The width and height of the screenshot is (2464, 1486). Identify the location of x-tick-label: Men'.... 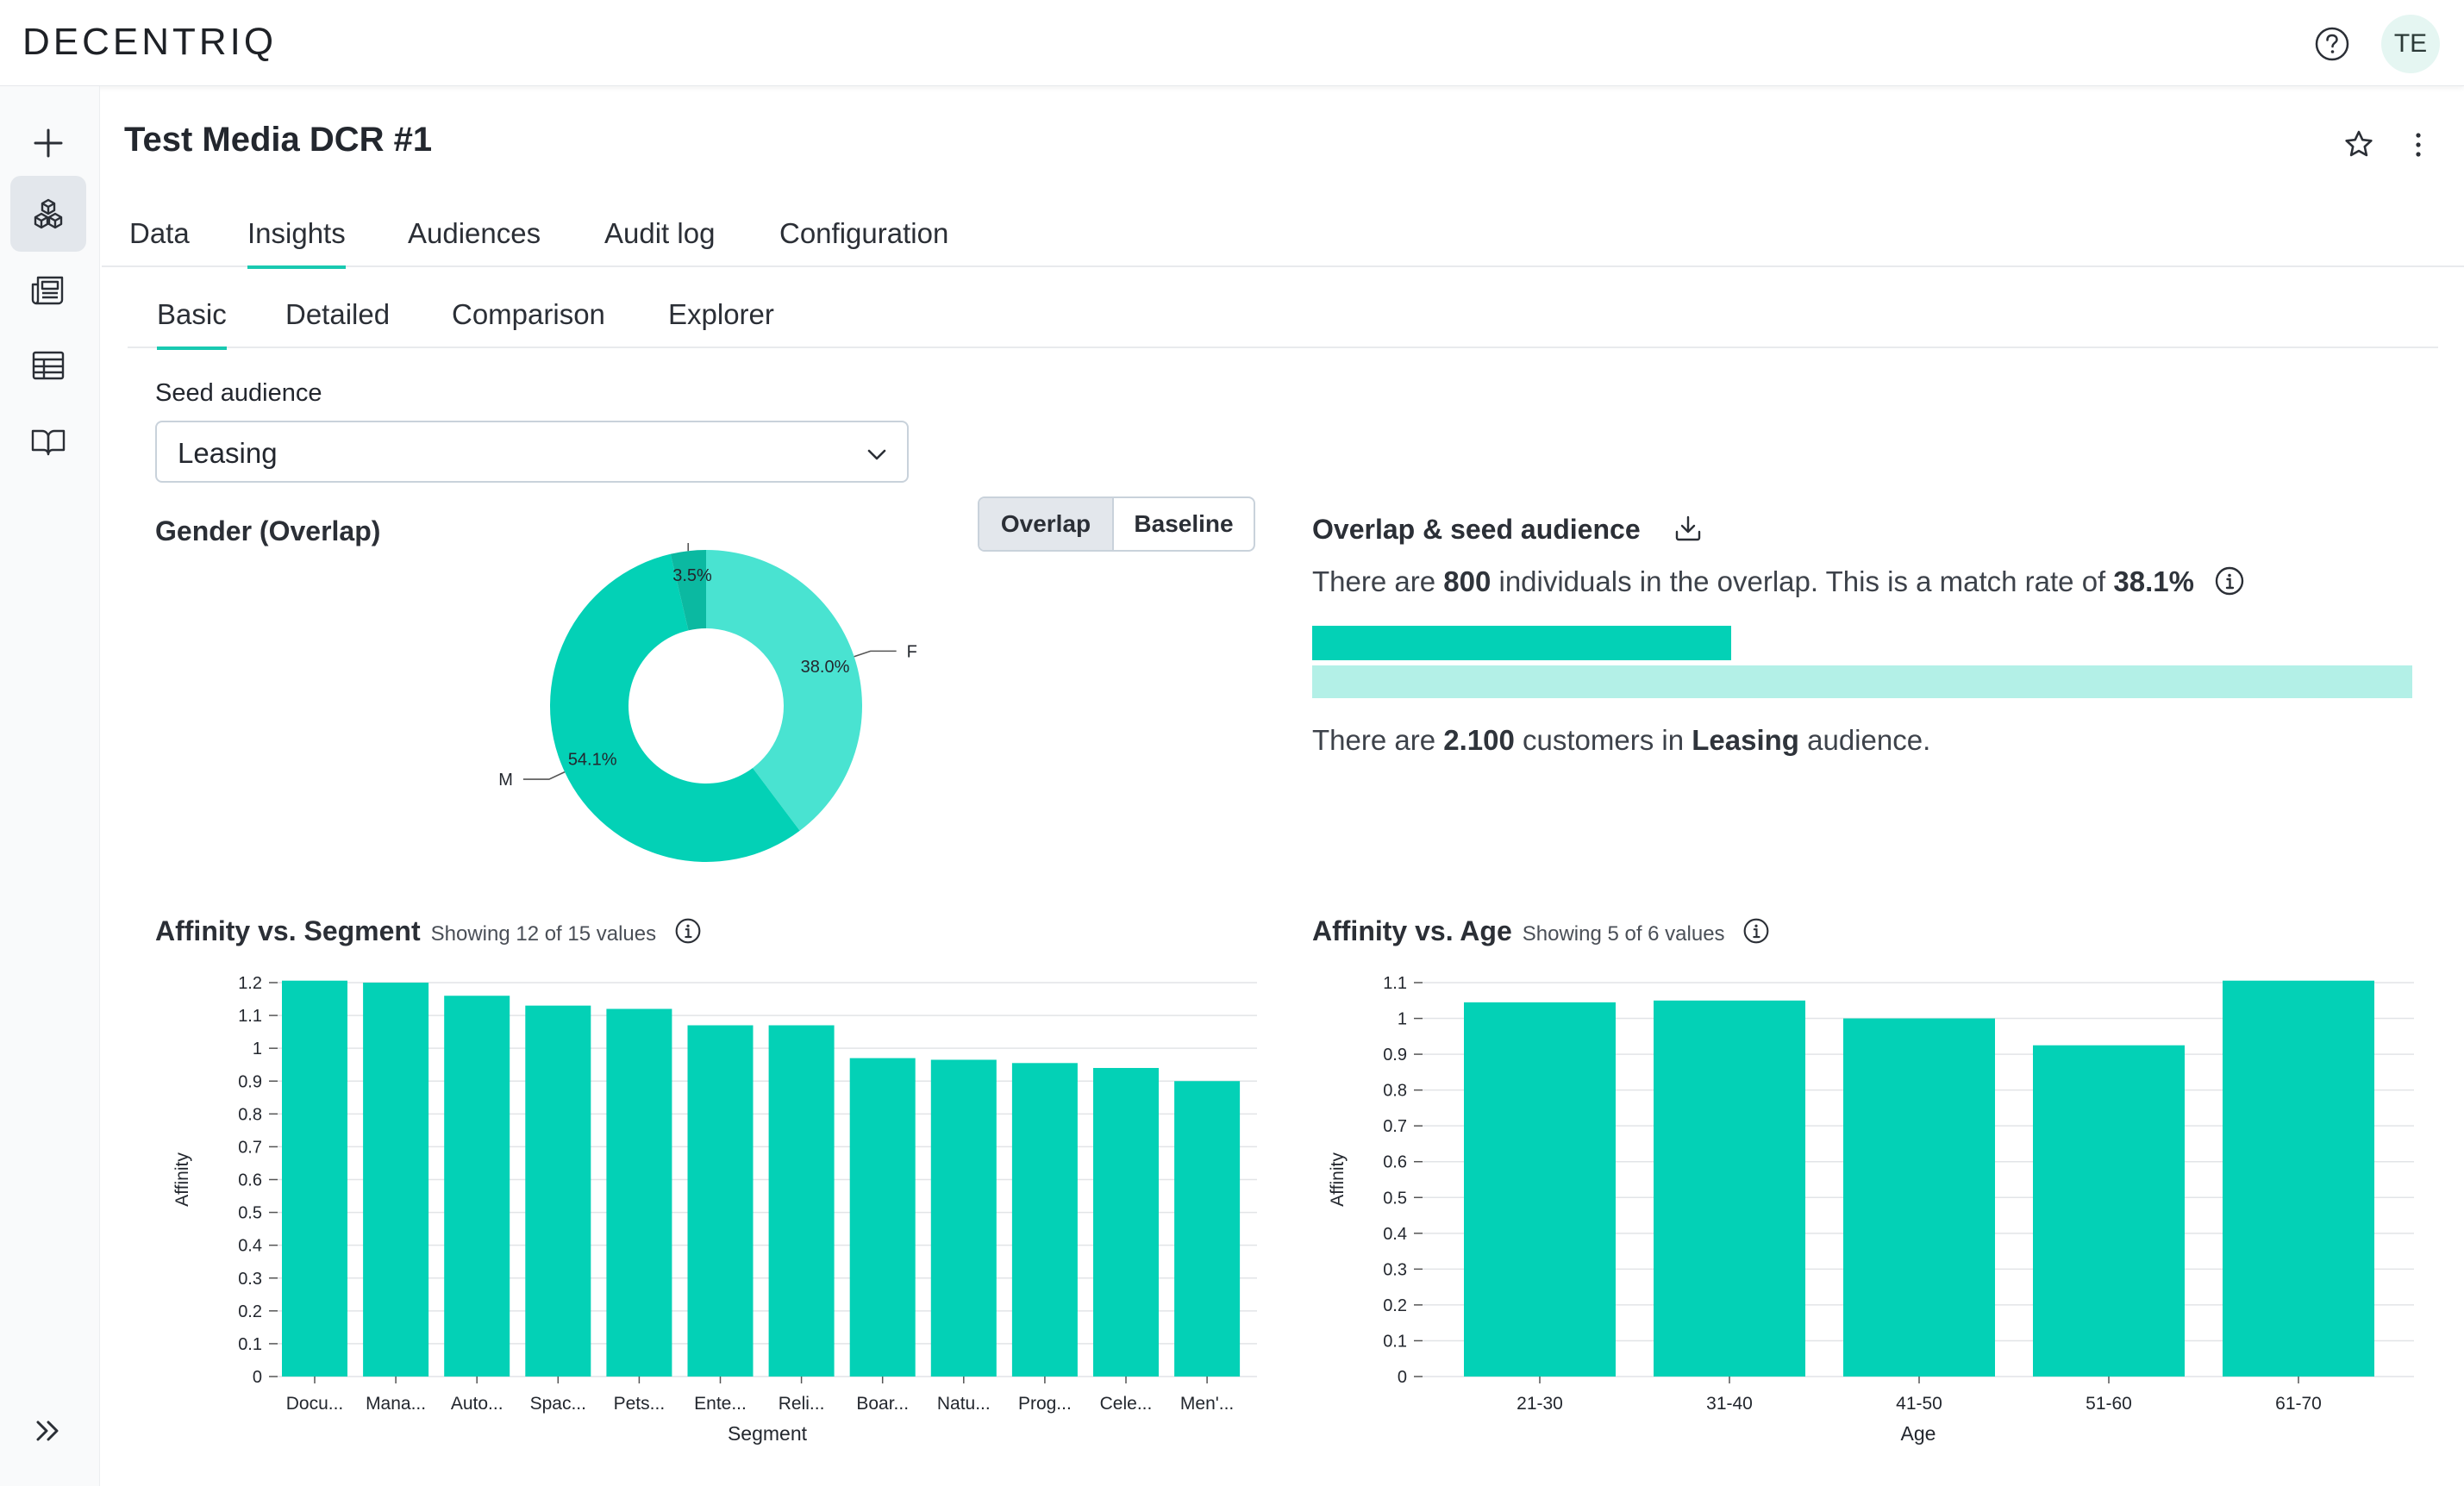
(1207, 1404).